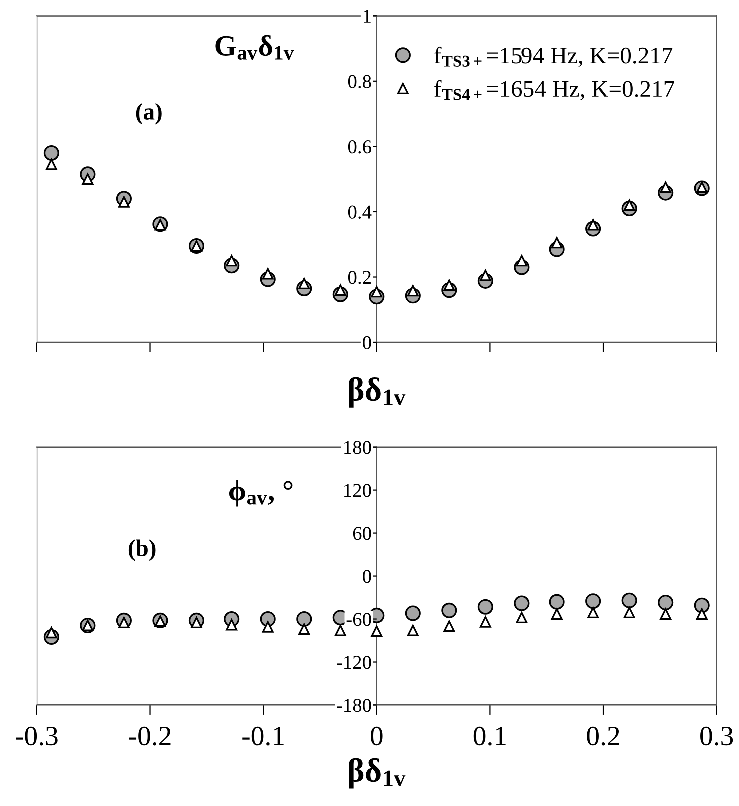  Describe the element at coordinates (142, 551) in the screenshot. I see `annotation: (b)` at that location.